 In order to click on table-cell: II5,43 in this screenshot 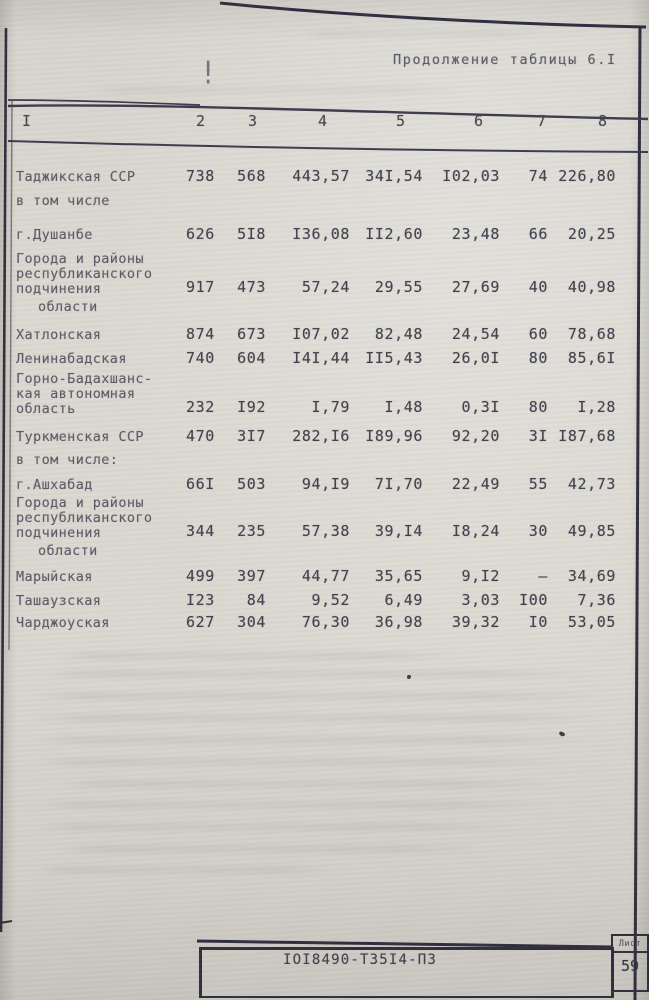, I will do `click(394, 358)`.